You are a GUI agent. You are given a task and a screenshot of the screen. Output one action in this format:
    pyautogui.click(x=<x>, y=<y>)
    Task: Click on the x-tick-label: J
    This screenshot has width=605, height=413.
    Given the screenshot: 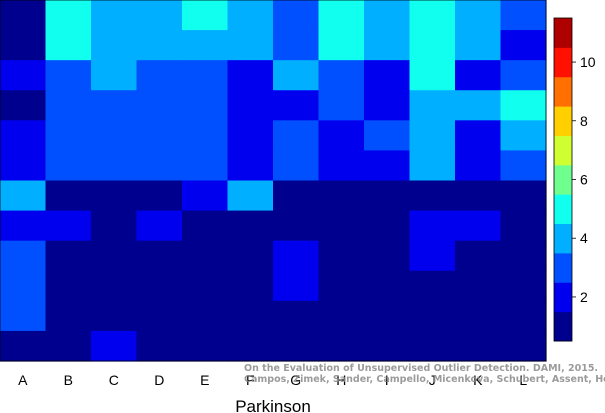 What is the action you would take?
    pyautogui.click(x=432, y=380)
    